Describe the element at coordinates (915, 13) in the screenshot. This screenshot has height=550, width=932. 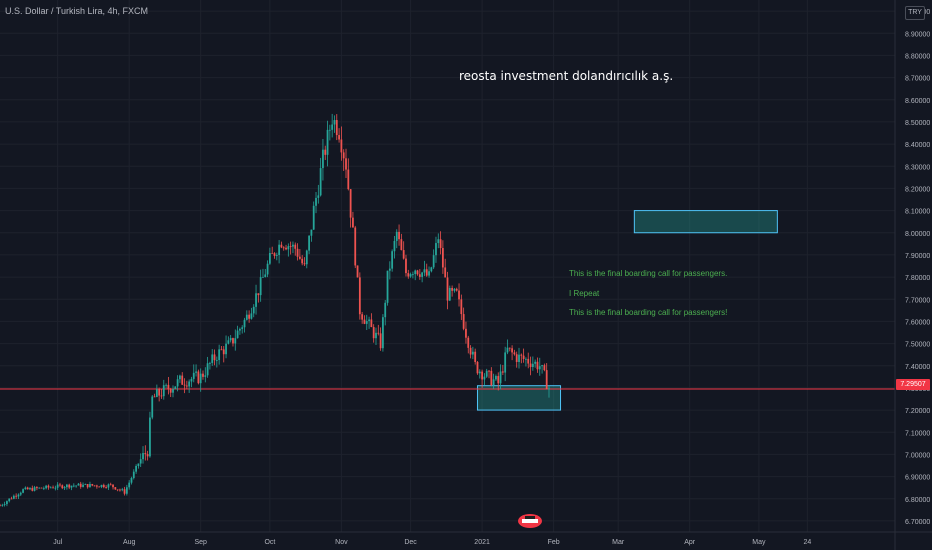
I see `currency-badge: TRY` at that location.